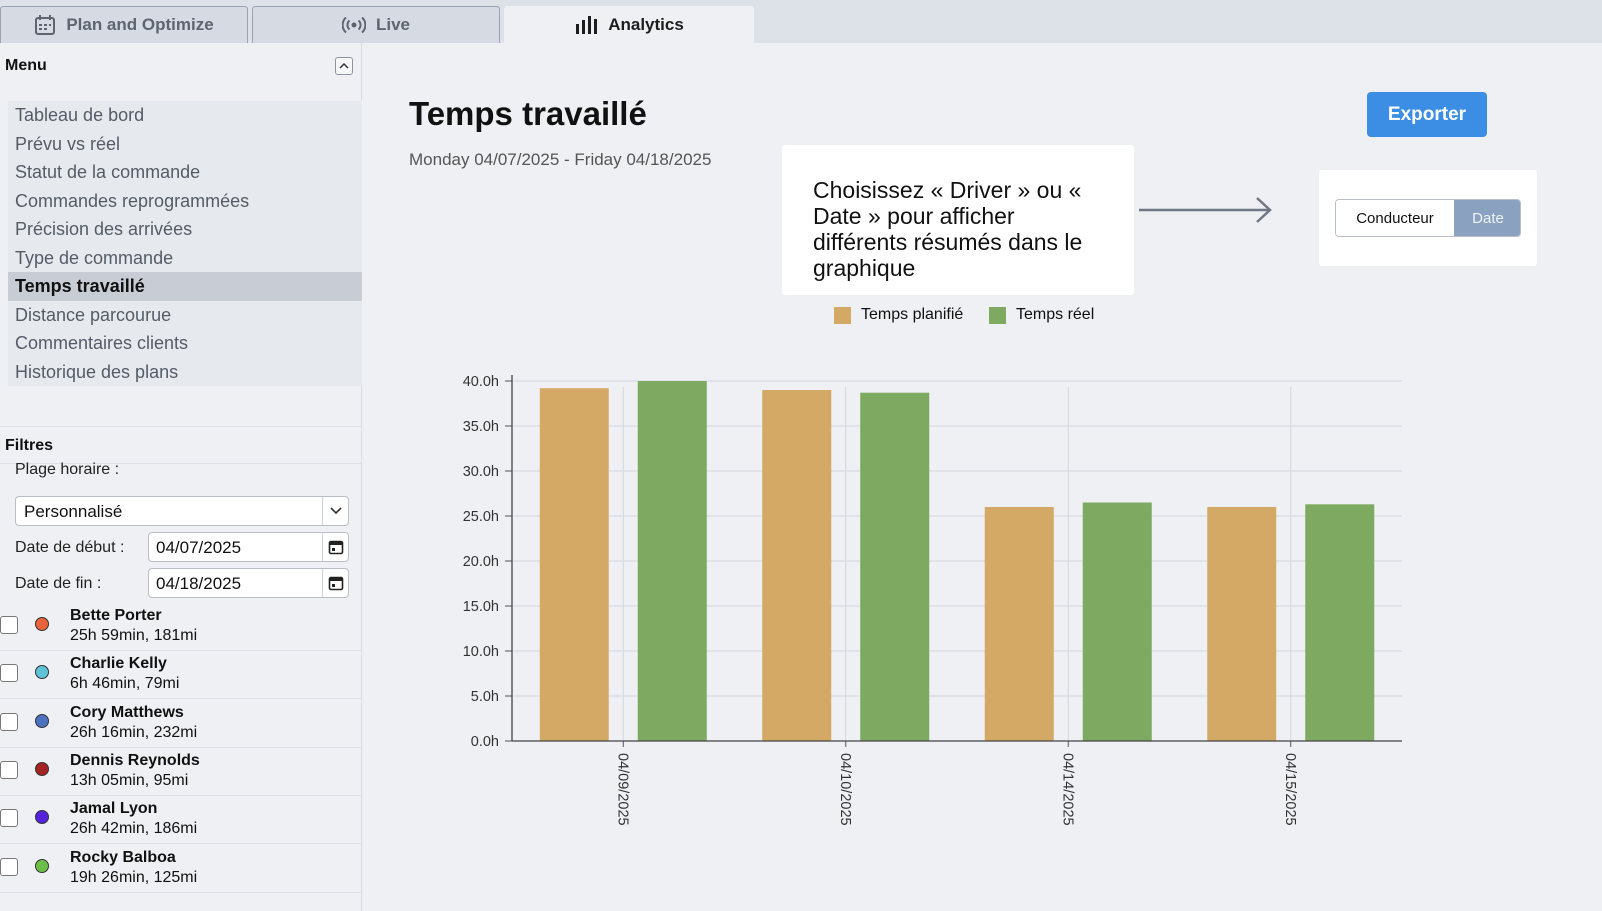 The width and height of the screenshot is (1602, 911). What do you see at coordinates (1487, 218) in the screenshot?
I see `toggle-date-button: Date` at bounding box center [1487, 218].